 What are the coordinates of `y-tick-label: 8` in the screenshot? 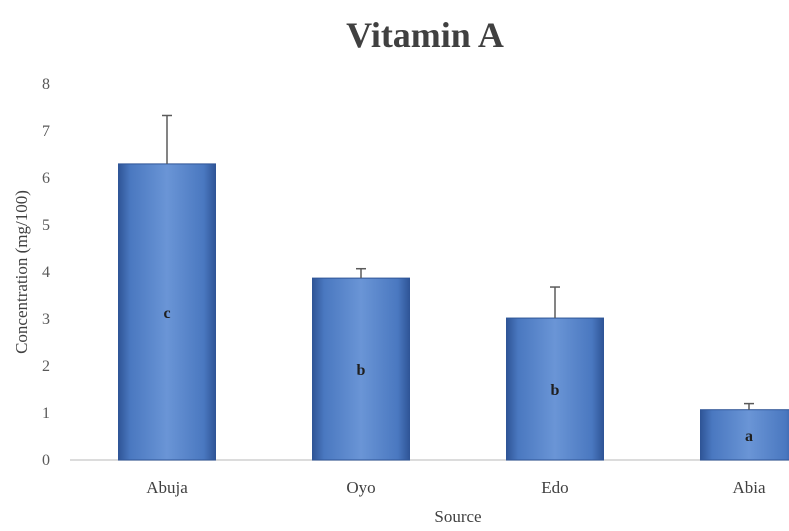 It's located at (46, 84).